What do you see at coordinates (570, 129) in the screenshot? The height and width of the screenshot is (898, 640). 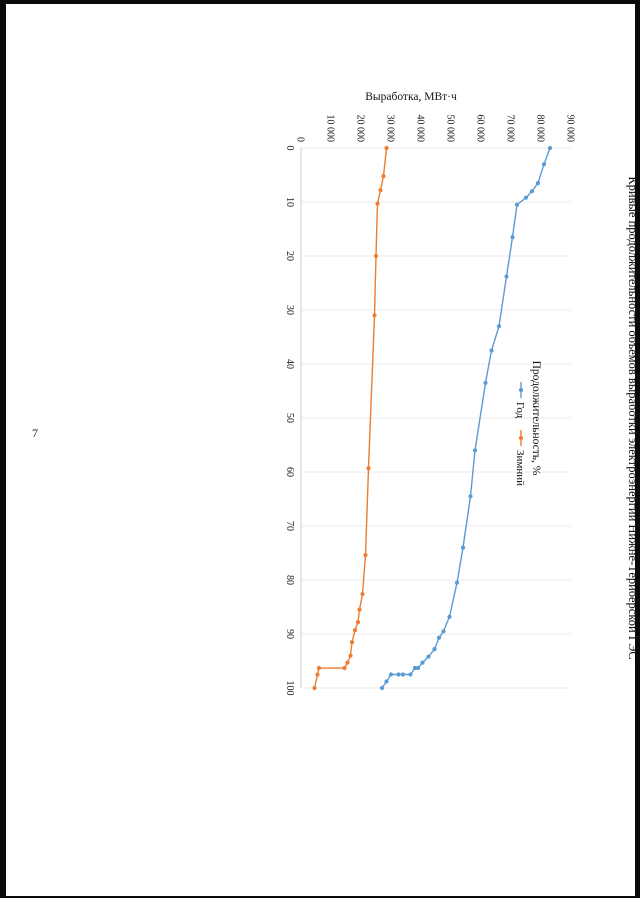 I see `y-tick-label: 90 000` at bounding box center [570, 129].